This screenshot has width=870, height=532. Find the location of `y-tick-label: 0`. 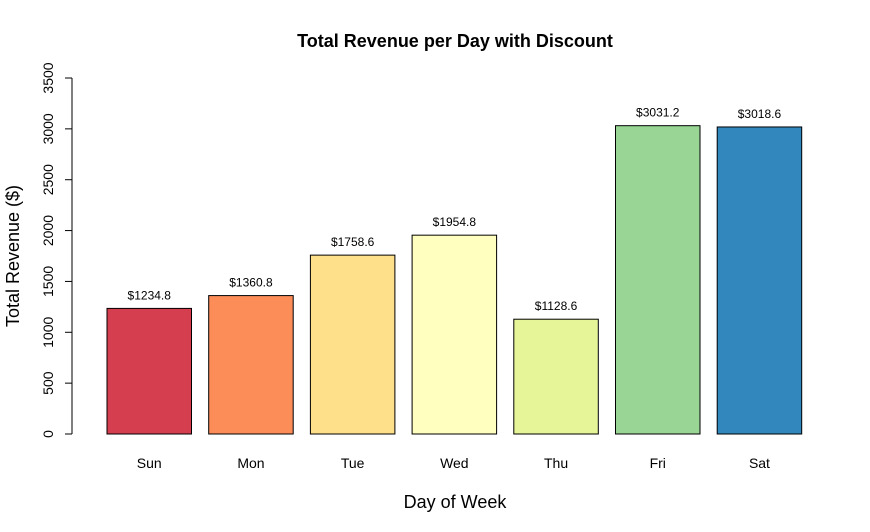

y-tick-label: 0 is located at coordinates (48, 434).